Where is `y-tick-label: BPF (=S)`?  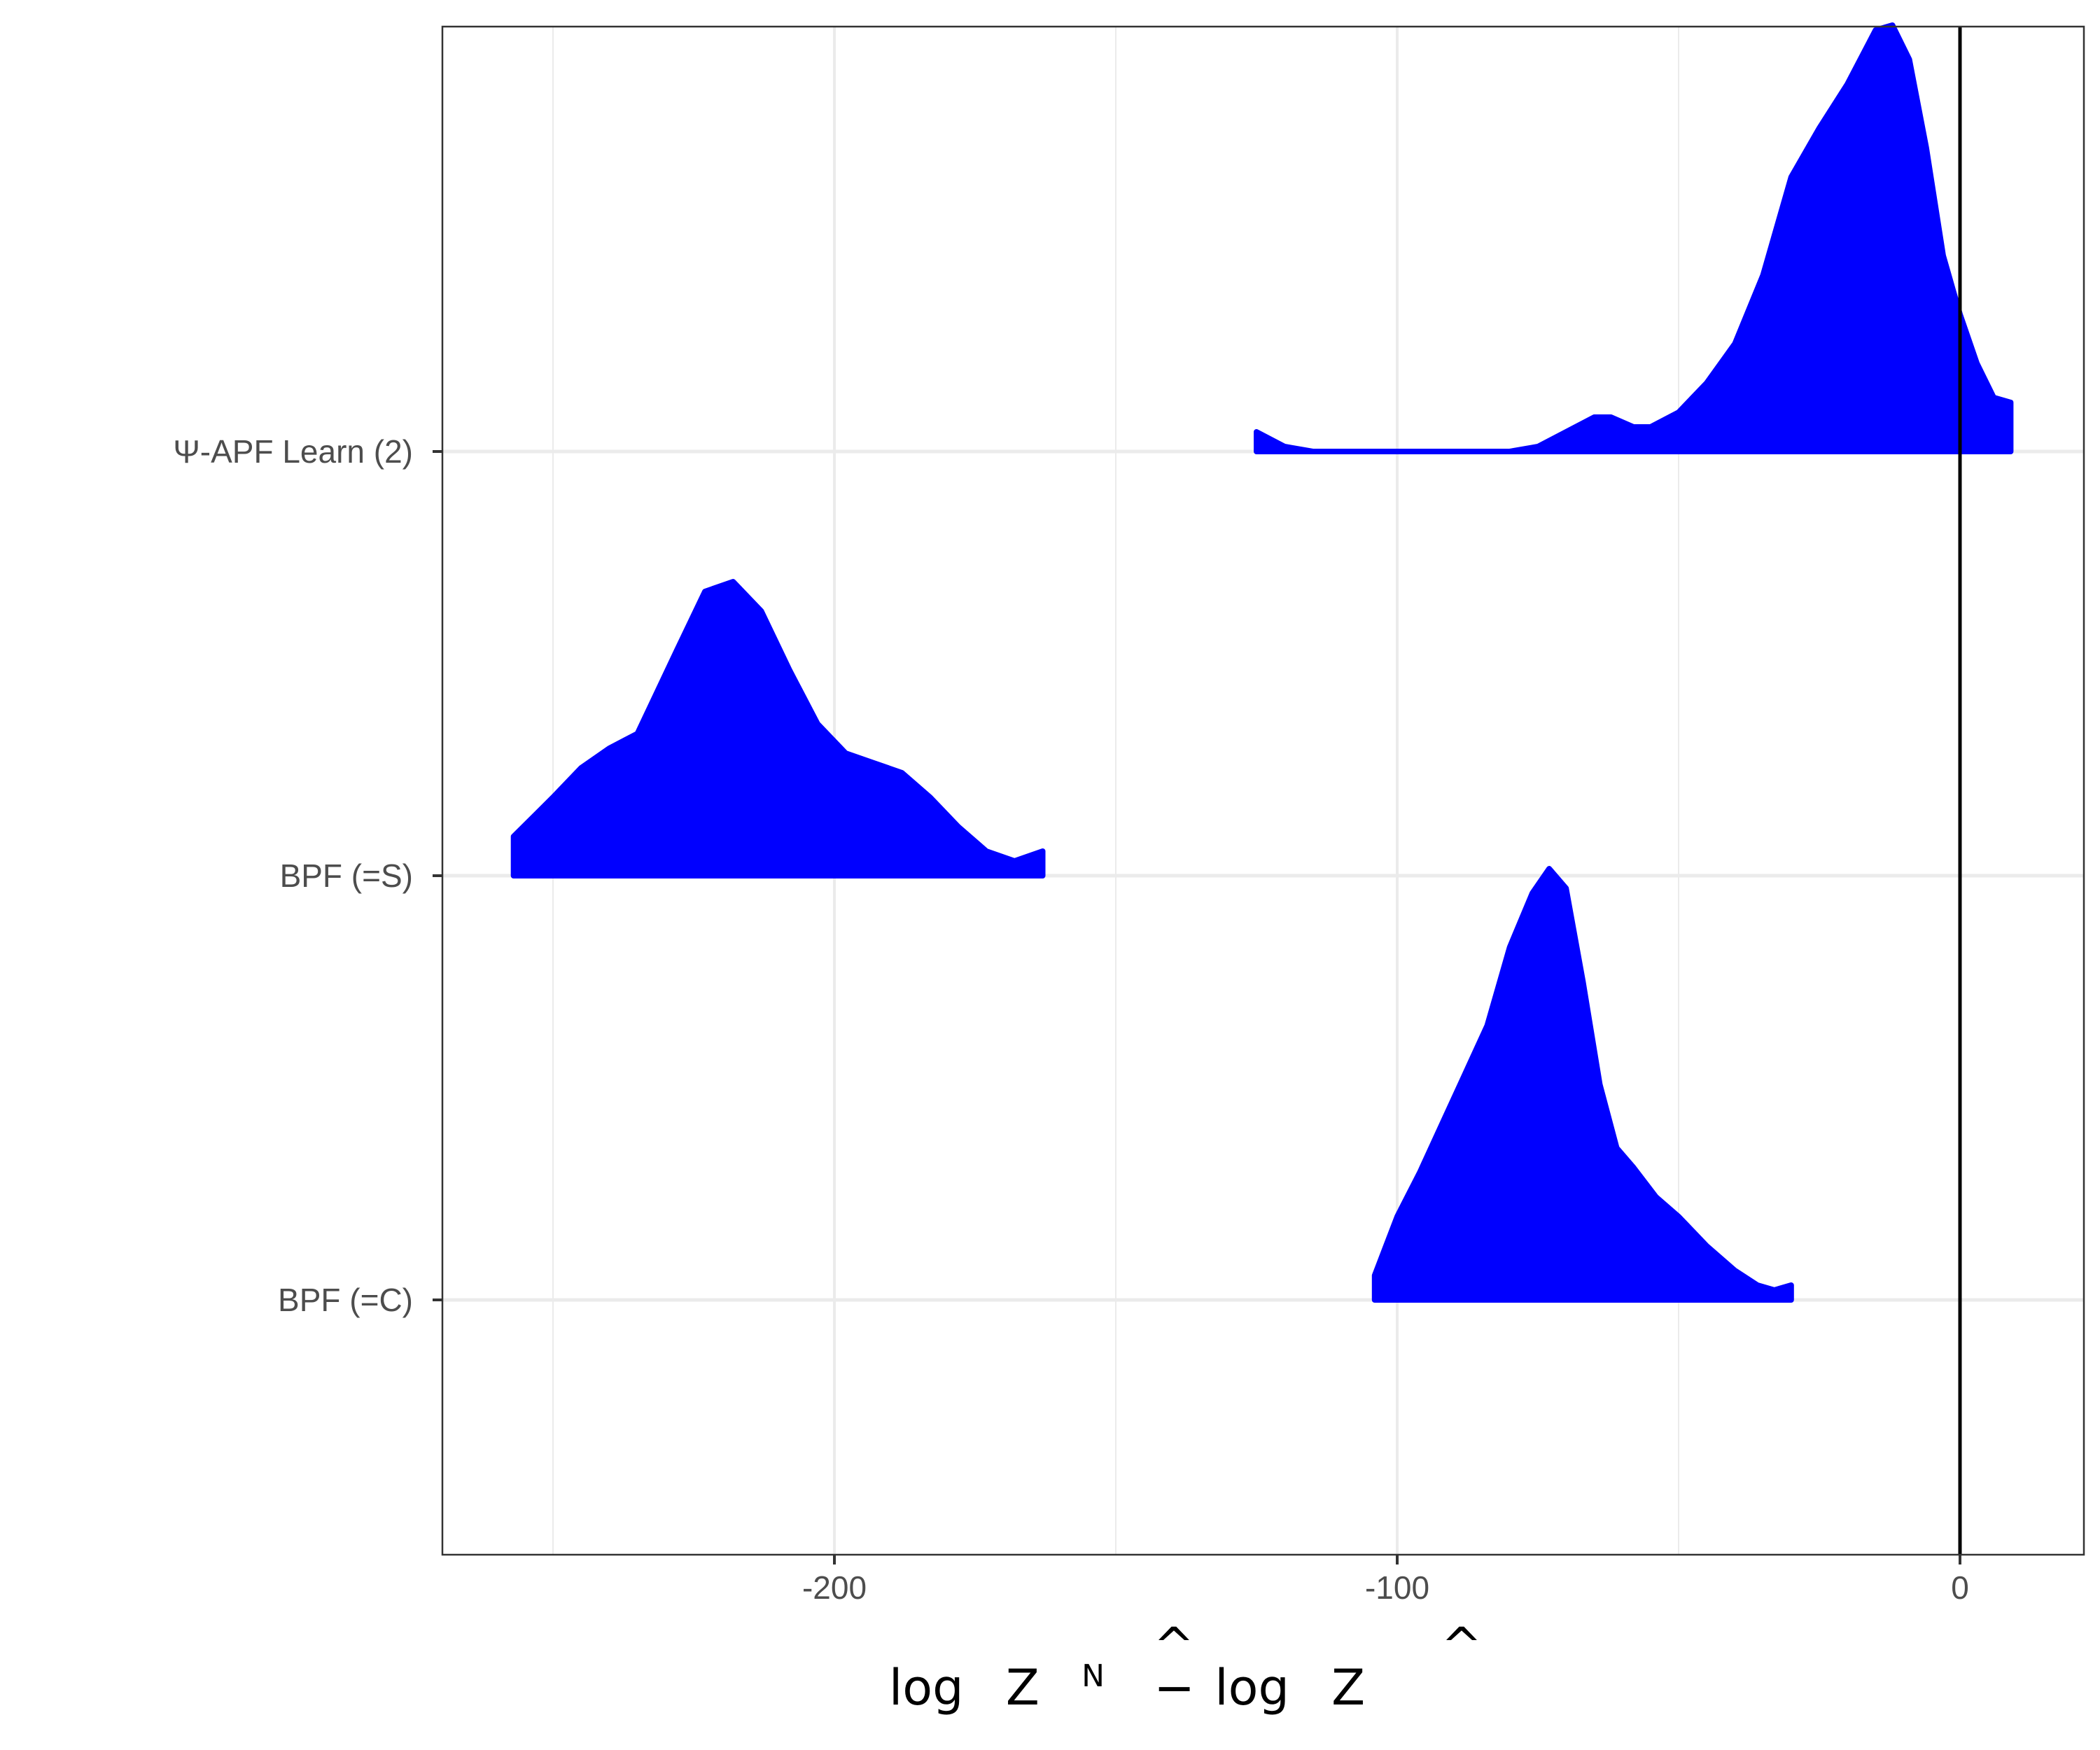 y-tick-label: BPF (=S) is located at coordinates (346, 876).